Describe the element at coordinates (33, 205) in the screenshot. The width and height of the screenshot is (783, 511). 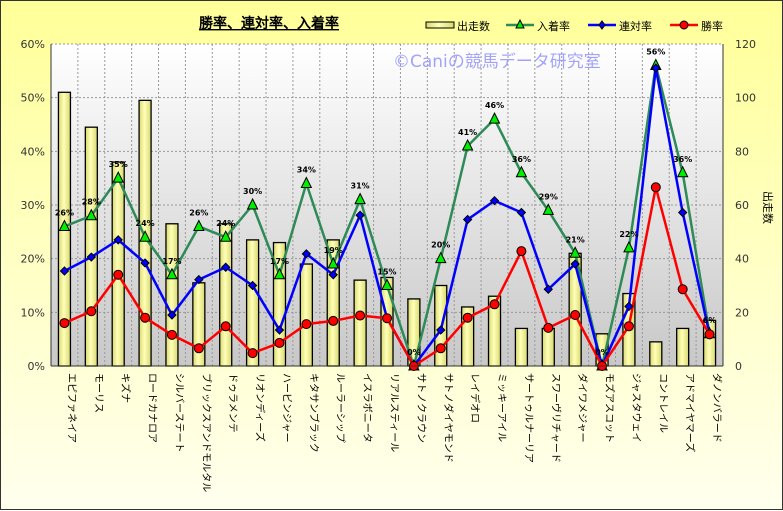
I see `left-tick-label: 30%` at that location.